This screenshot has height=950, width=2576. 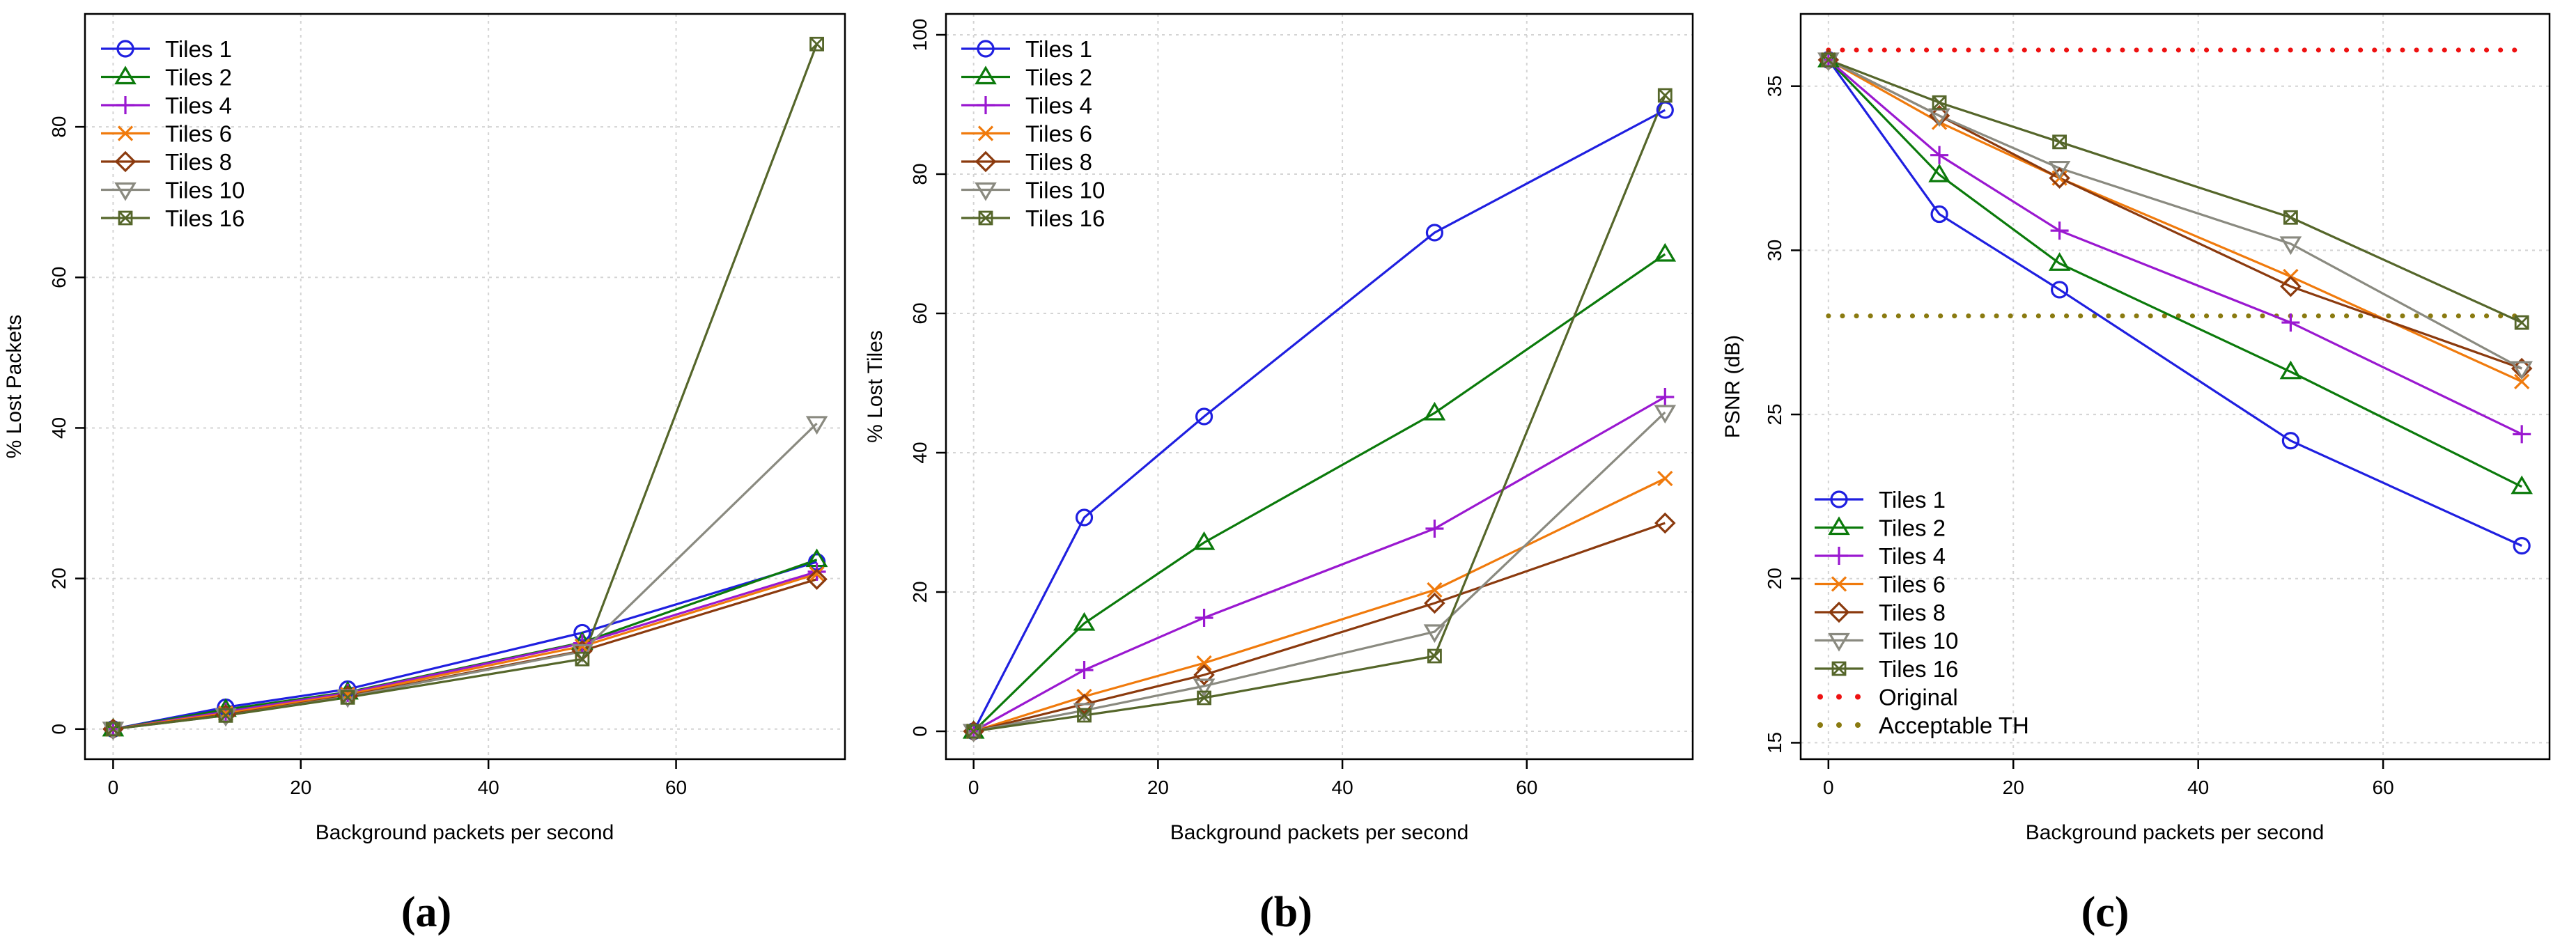 I want to click on legend-item-original: Original, so click(x=1887, y=697).